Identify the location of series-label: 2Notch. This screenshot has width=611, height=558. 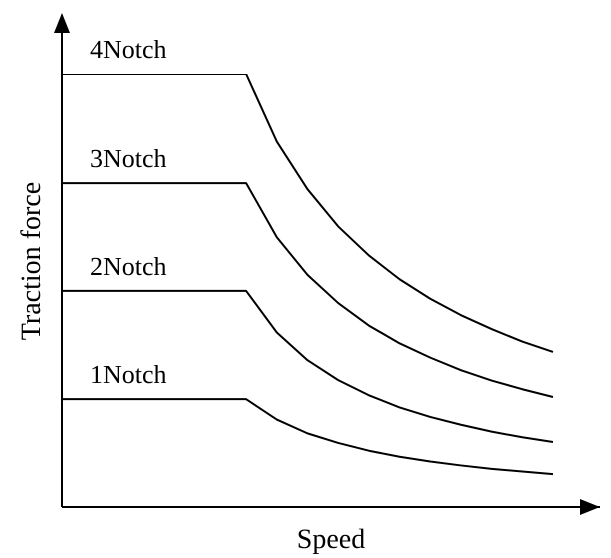
(128, 266).